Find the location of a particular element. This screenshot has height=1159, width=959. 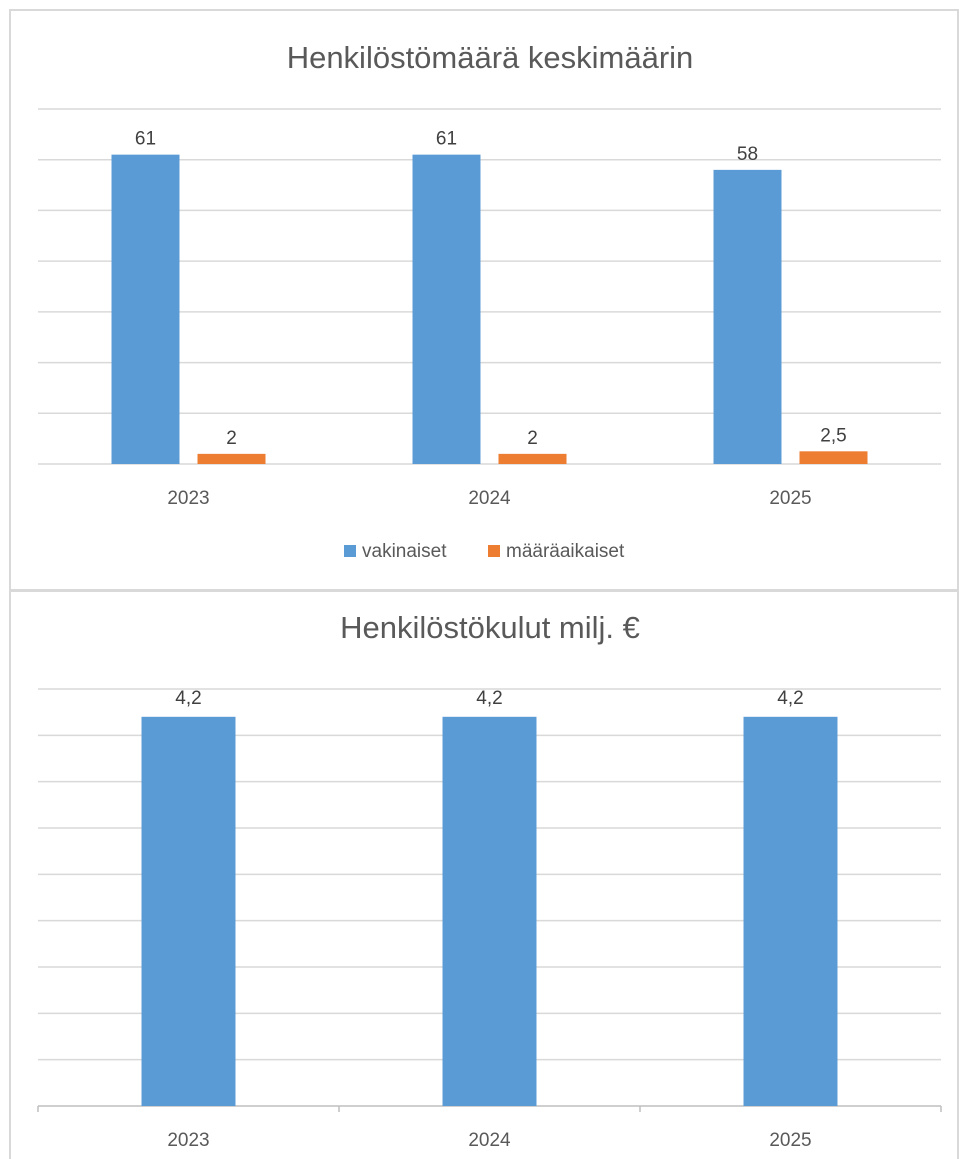

data-label-2023: 4,2 is located at coordinates (188, 698).